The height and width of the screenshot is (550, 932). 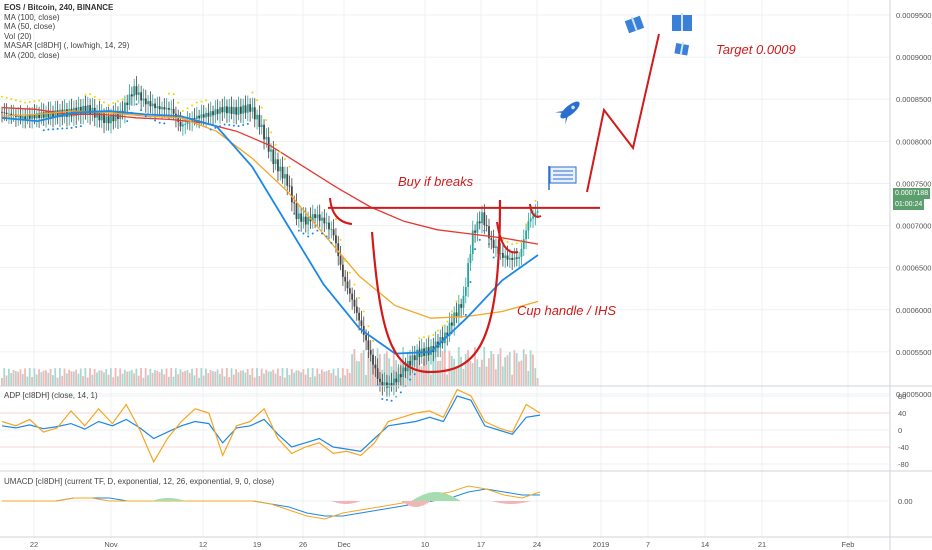 What do you see at coordinates (34, 544) in the screenshot?
I see `time-tick-label: 22` at bounding box center [34, 544].